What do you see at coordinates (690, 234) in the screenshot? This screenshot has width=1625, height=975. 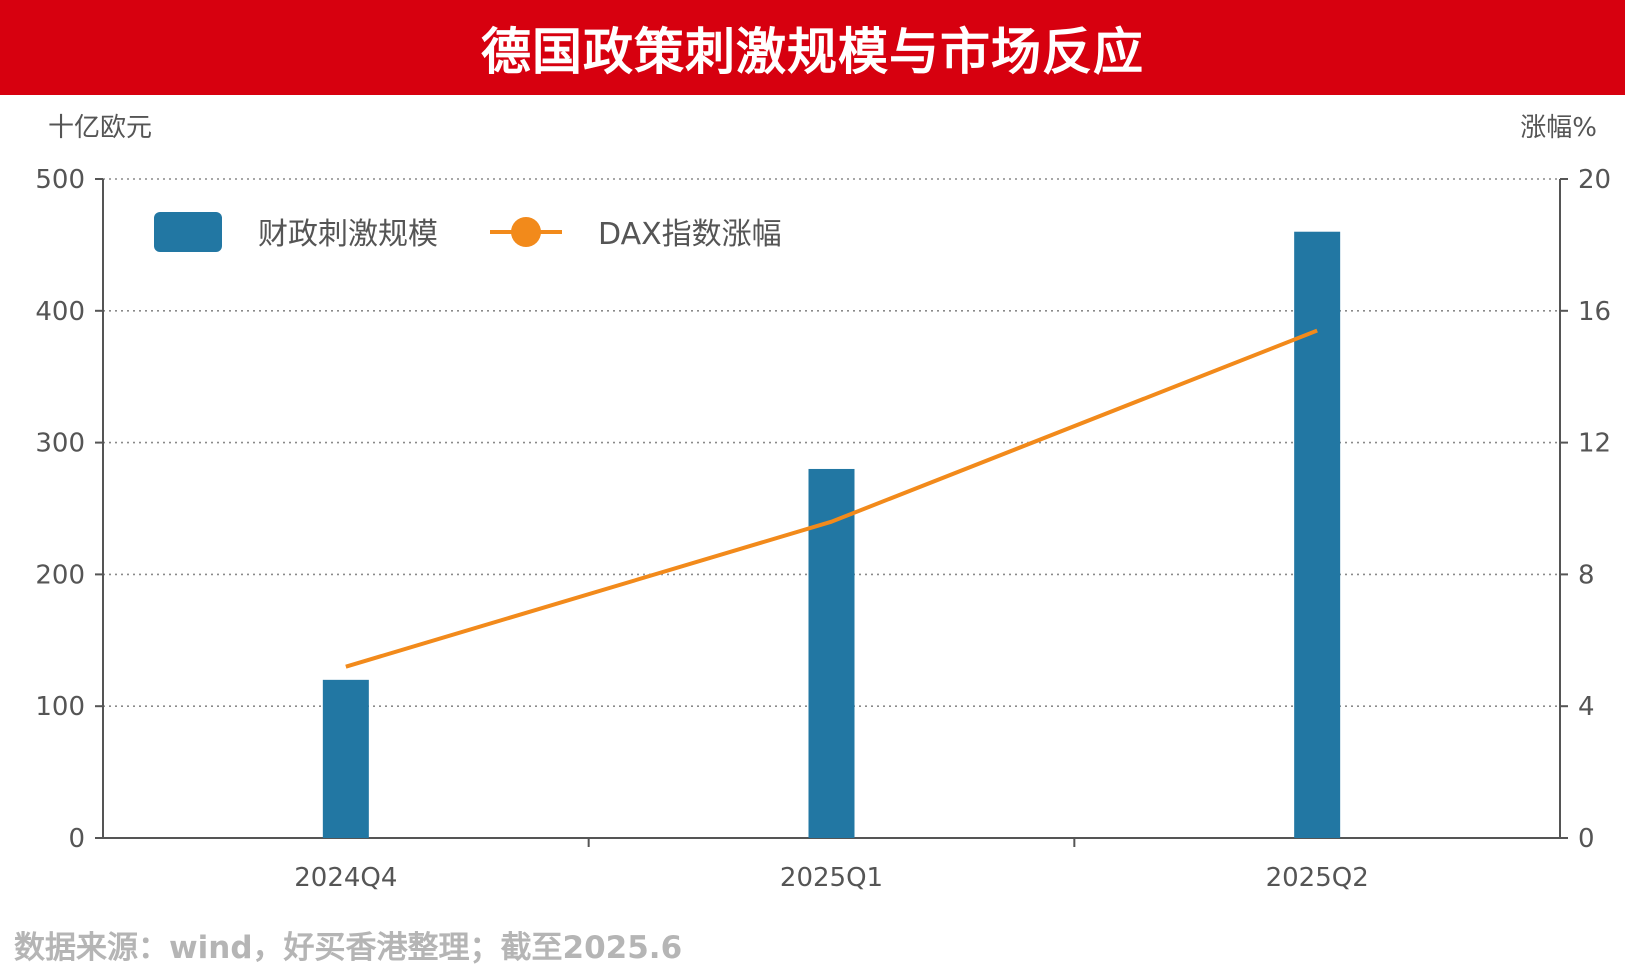 I see `legend-line-label: DAX指数涨幅` at bounding box center [690, 234].